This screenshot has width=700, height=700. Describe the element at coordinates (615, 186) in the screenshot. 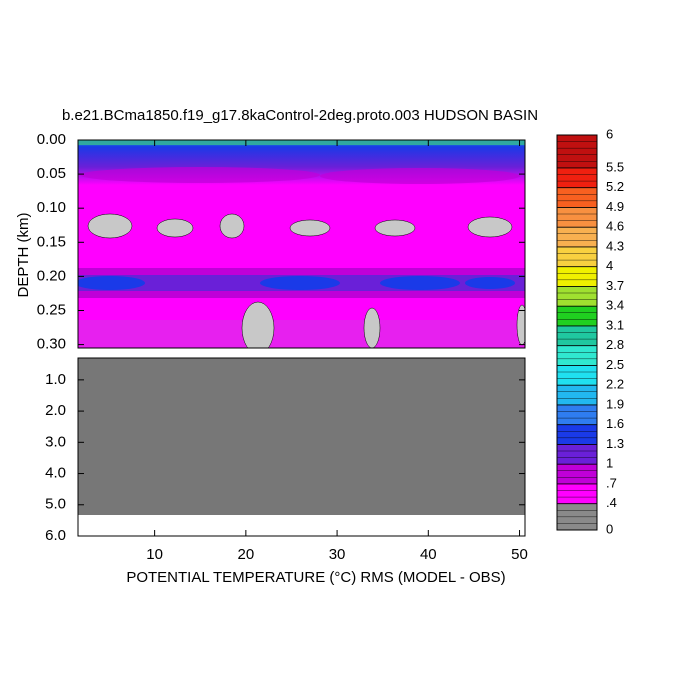

I see `colorbar-label: 5.2` at that location.